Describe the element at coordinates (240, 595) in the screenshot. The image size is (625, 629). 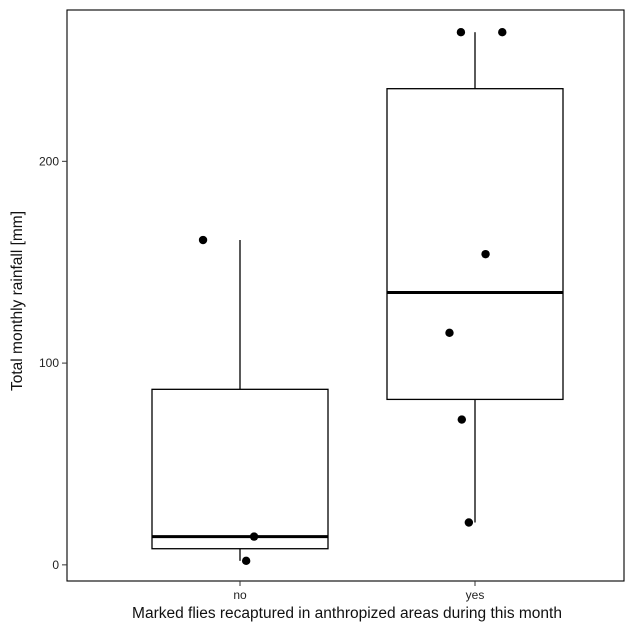
I see `x-tick-label-no: no` at that location.